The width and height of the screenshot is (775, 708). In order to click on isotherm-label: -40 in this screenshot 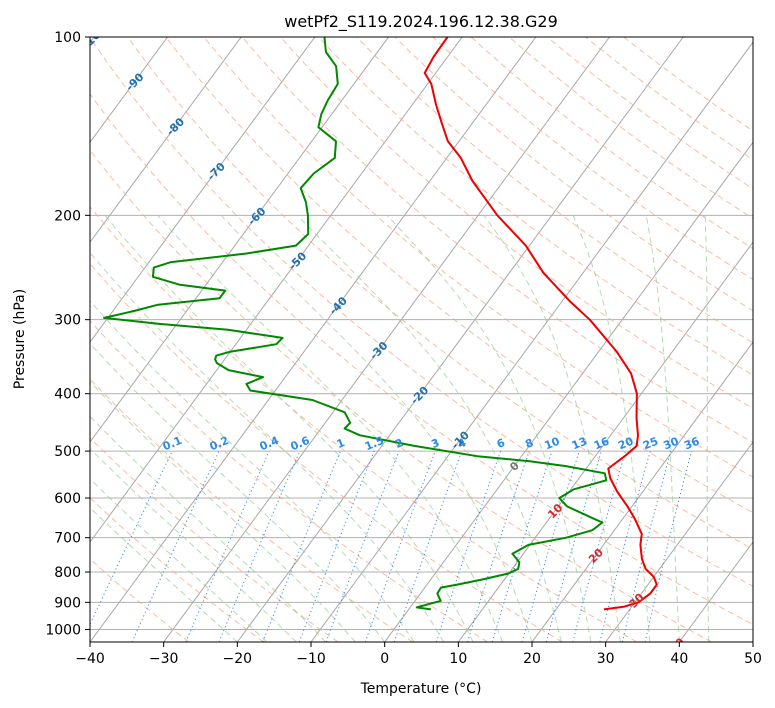, I will do `click(338, 305)`.